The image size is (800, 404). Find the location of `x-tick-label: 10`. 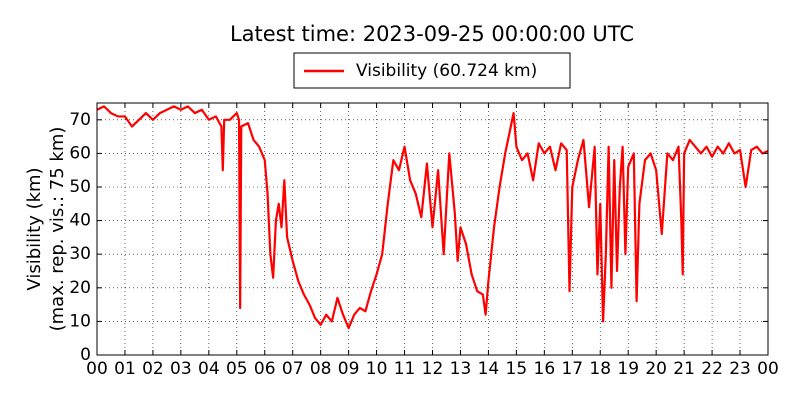

x-tick-label: 10 is located at coordinates (377, 369).